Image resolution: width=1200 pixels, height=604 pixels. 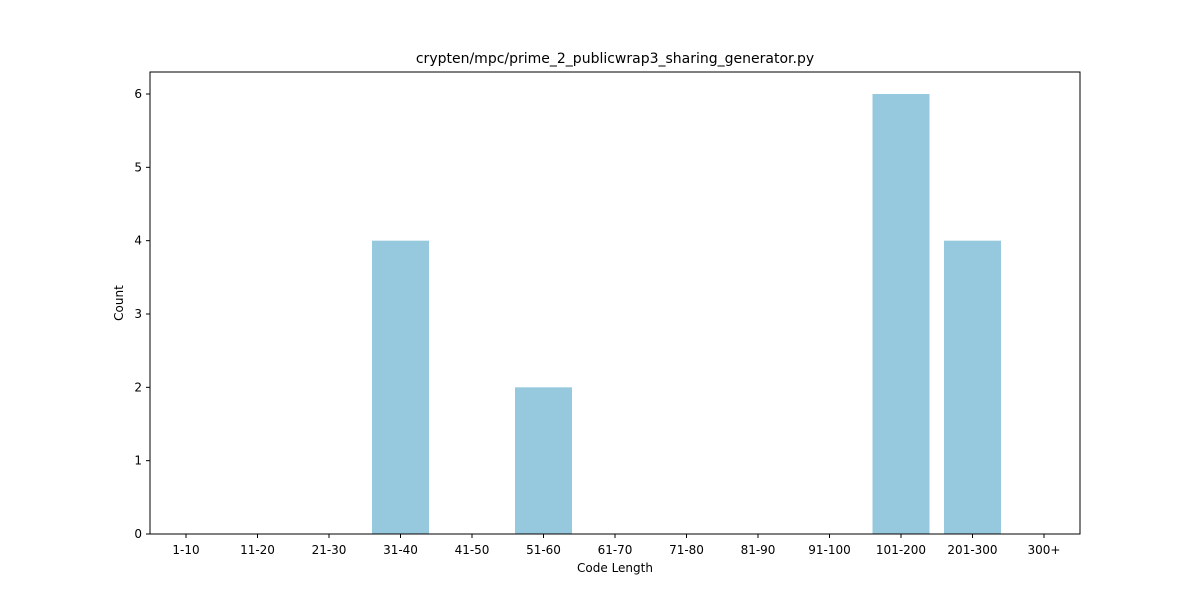 I want to click on x-tick-label: 101-200, so click(x=901, y=550).